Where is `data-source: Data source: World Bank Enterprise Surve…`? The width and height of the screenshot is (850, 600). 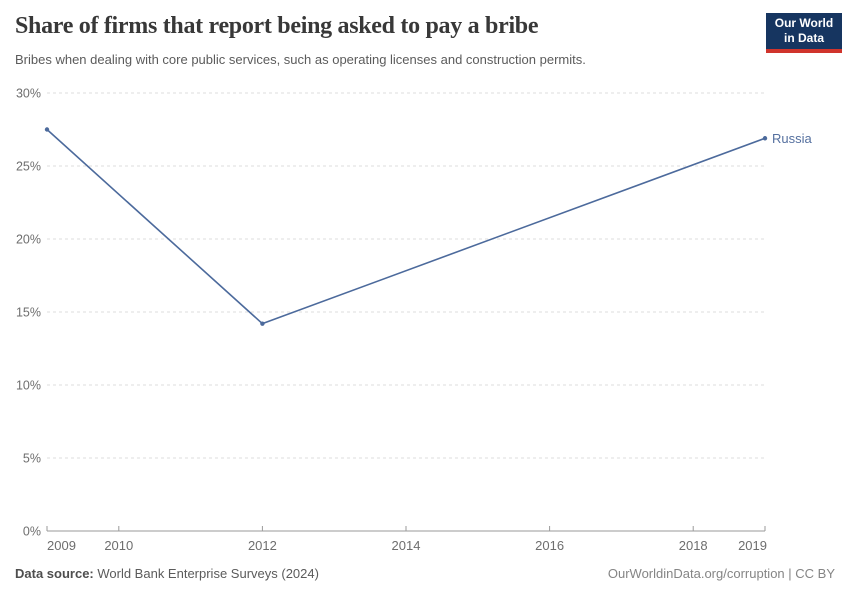
data-source: Data source: World Bank Enterprise Surve… is located at coordinates (167, 573).